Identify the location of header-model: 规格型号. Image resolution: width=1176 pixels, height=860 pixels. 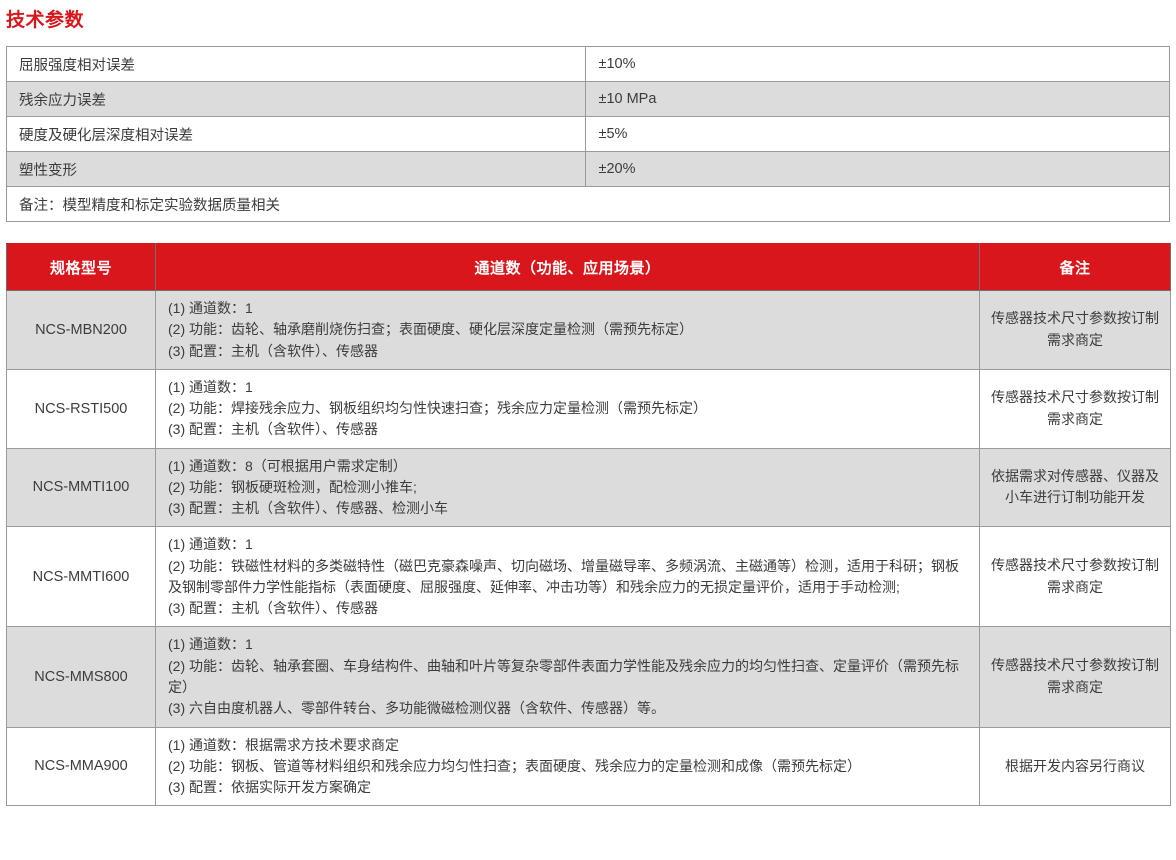
(81, 267).